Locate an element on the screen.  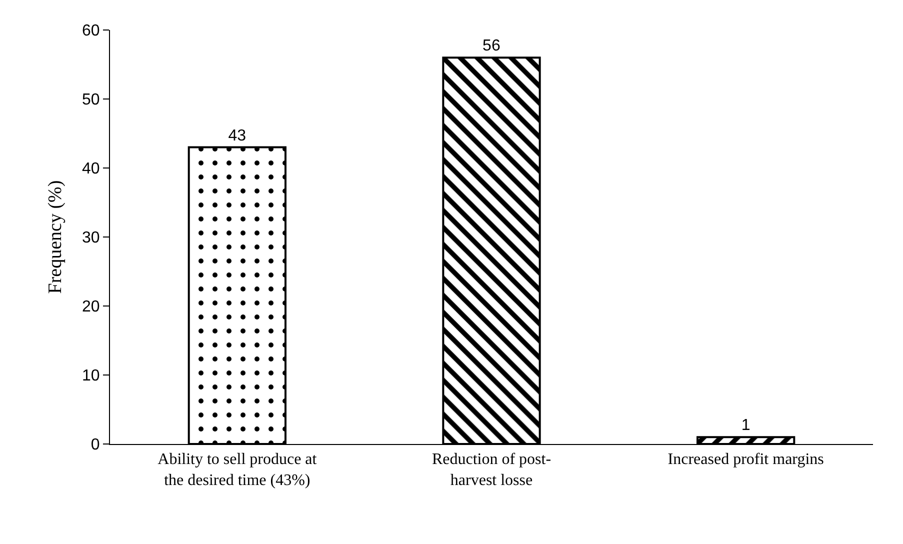
y-tick-label: 30 is located at coordinates (91, 238).